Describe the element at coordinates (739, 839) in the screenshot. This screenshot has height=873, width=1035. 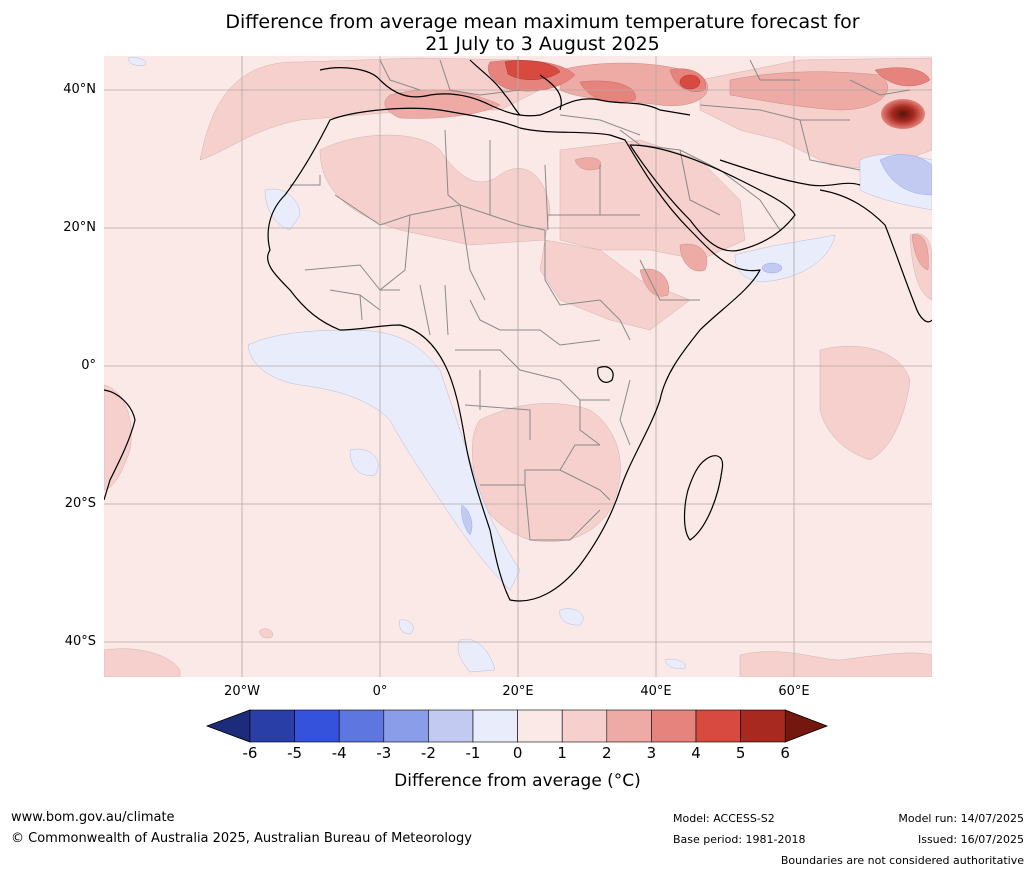
I see `footer-base-period: Base period: 1981-2018` at that location.